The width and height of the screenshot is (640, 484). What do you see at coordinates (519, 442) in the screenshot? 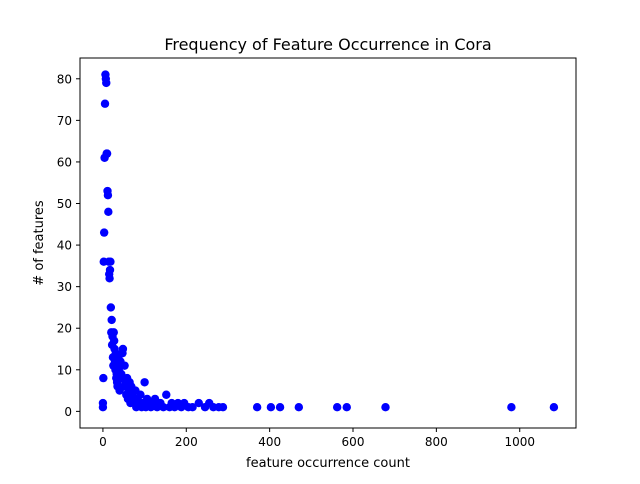
I see `x-tick-label-5: 1000` at bounding box center [519, 442].